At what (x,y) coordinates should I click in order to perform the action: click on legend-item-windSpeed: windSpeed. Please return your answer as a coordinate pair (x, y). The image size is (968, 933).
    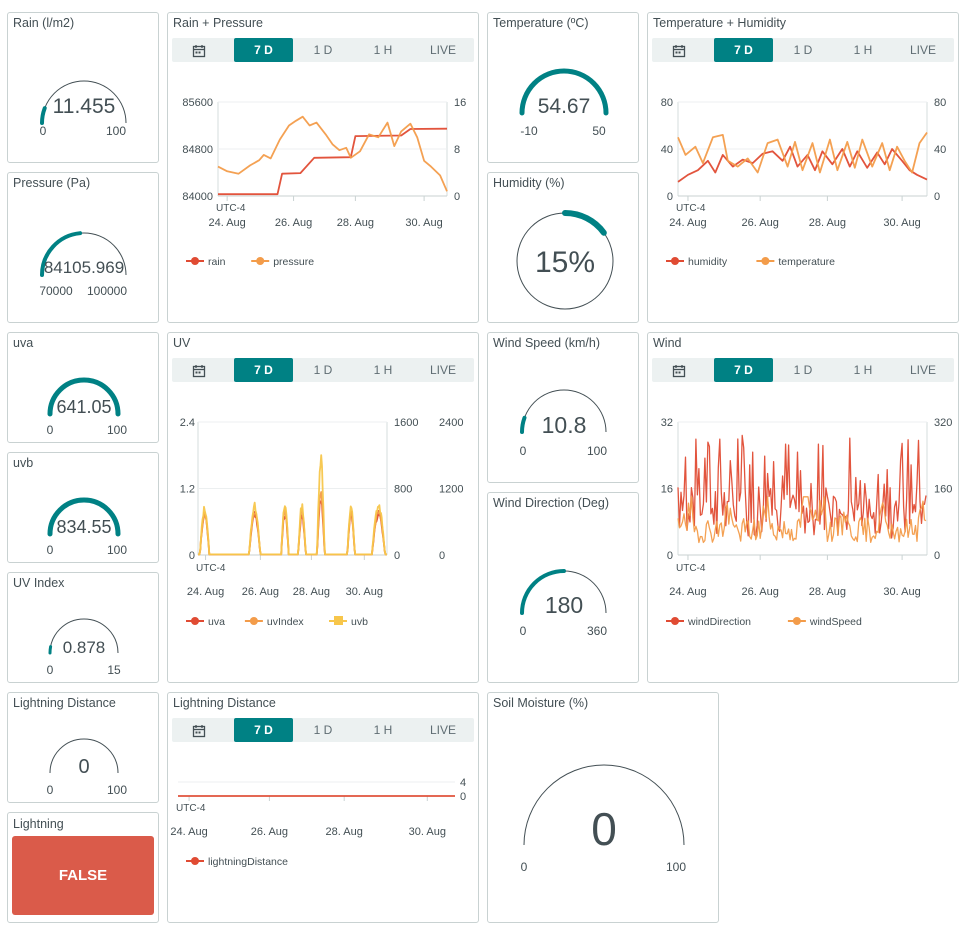
    Looking at the image, I should click on (824, 622).